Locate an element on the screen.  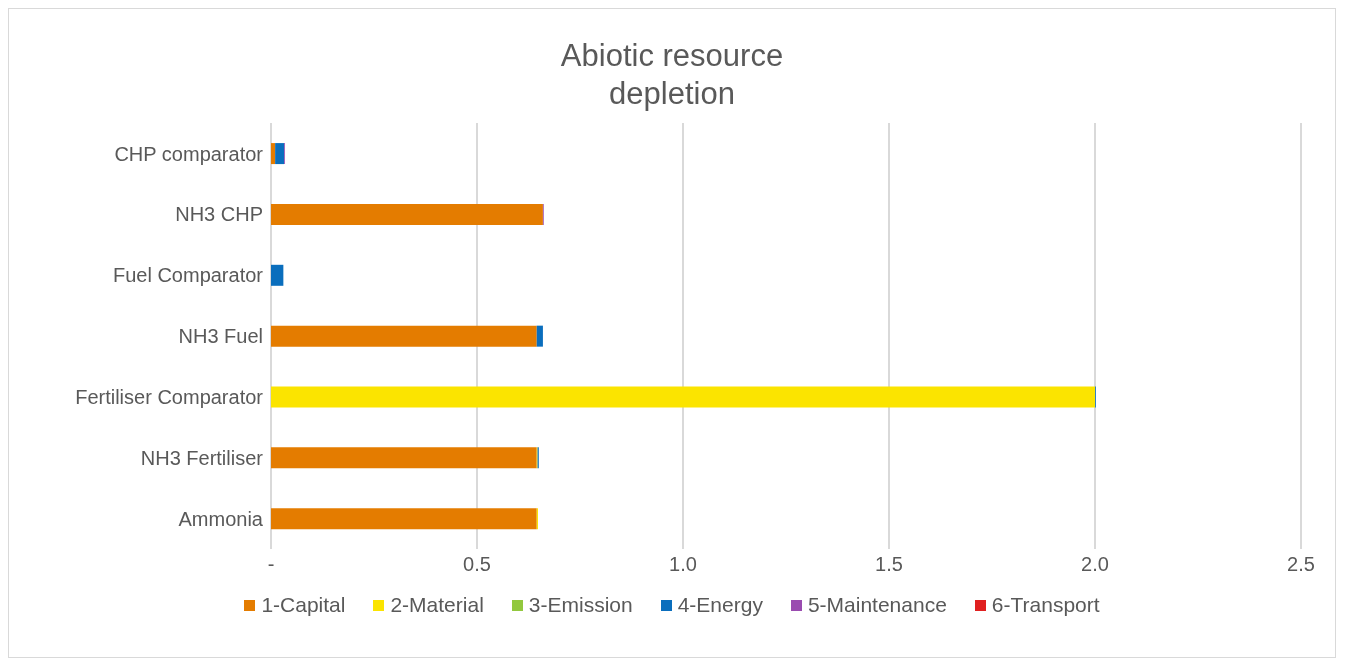
y-tick-label: NH3 Fuel is located at coordinates (220, 336).